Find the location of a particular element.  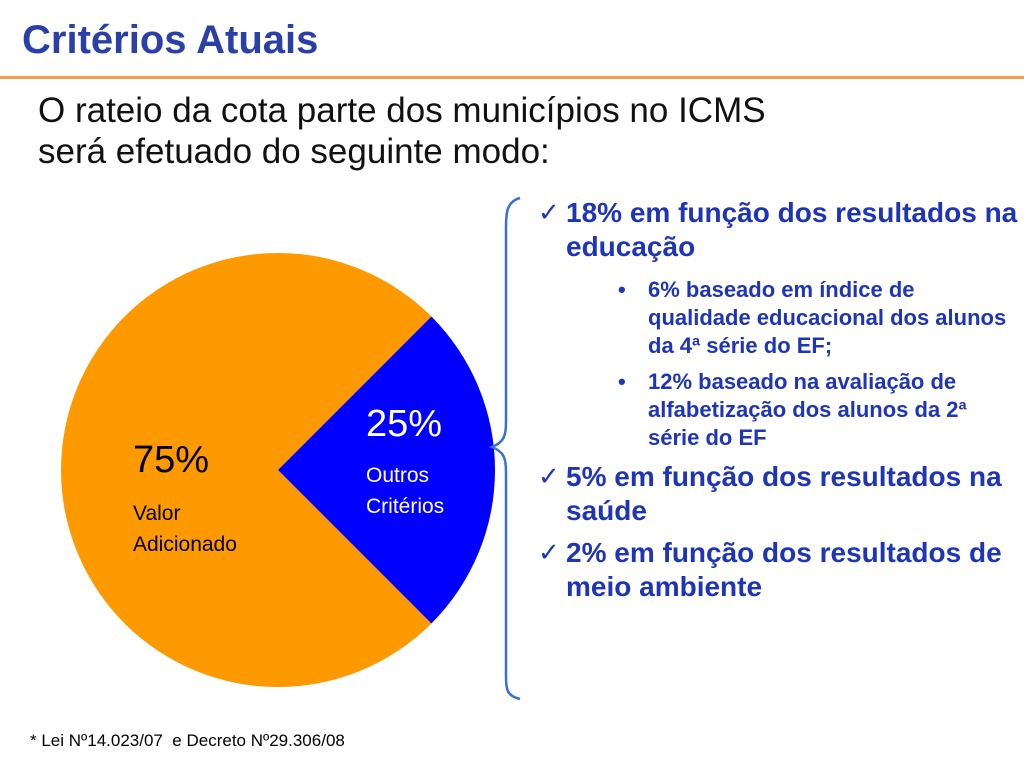

title-divider is located at coordinates (512, 77).